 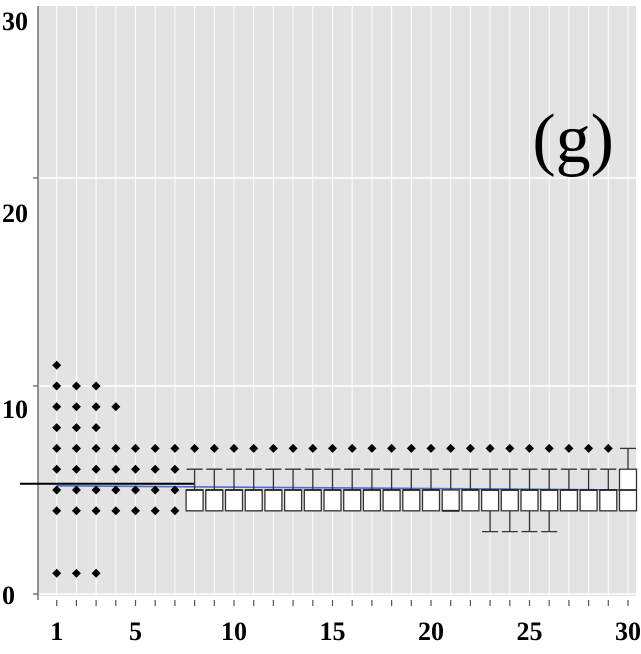 I want to click on x-tick-label: 1, so click(x=56, y=631).